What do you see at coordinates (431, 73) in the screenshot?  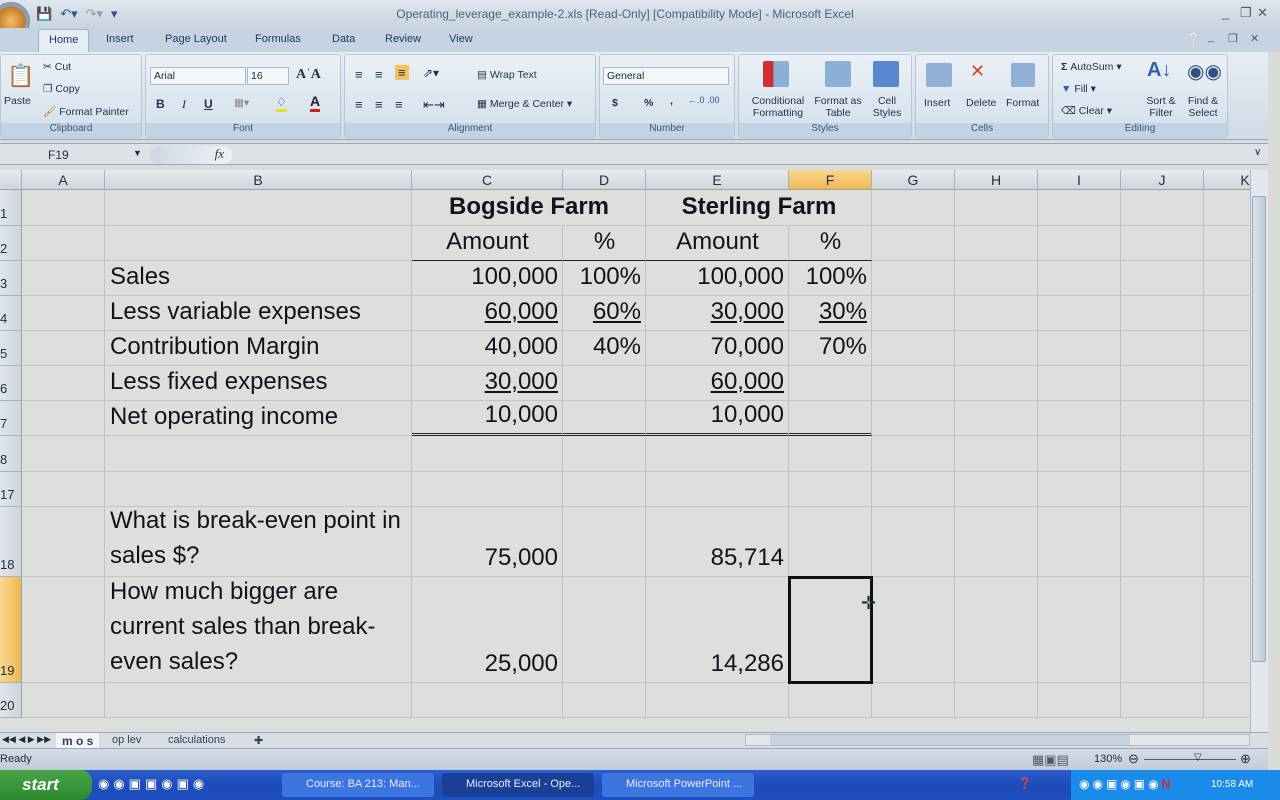 I see `orientation-icon: ⇗▾` at bounding box center [431, 73].